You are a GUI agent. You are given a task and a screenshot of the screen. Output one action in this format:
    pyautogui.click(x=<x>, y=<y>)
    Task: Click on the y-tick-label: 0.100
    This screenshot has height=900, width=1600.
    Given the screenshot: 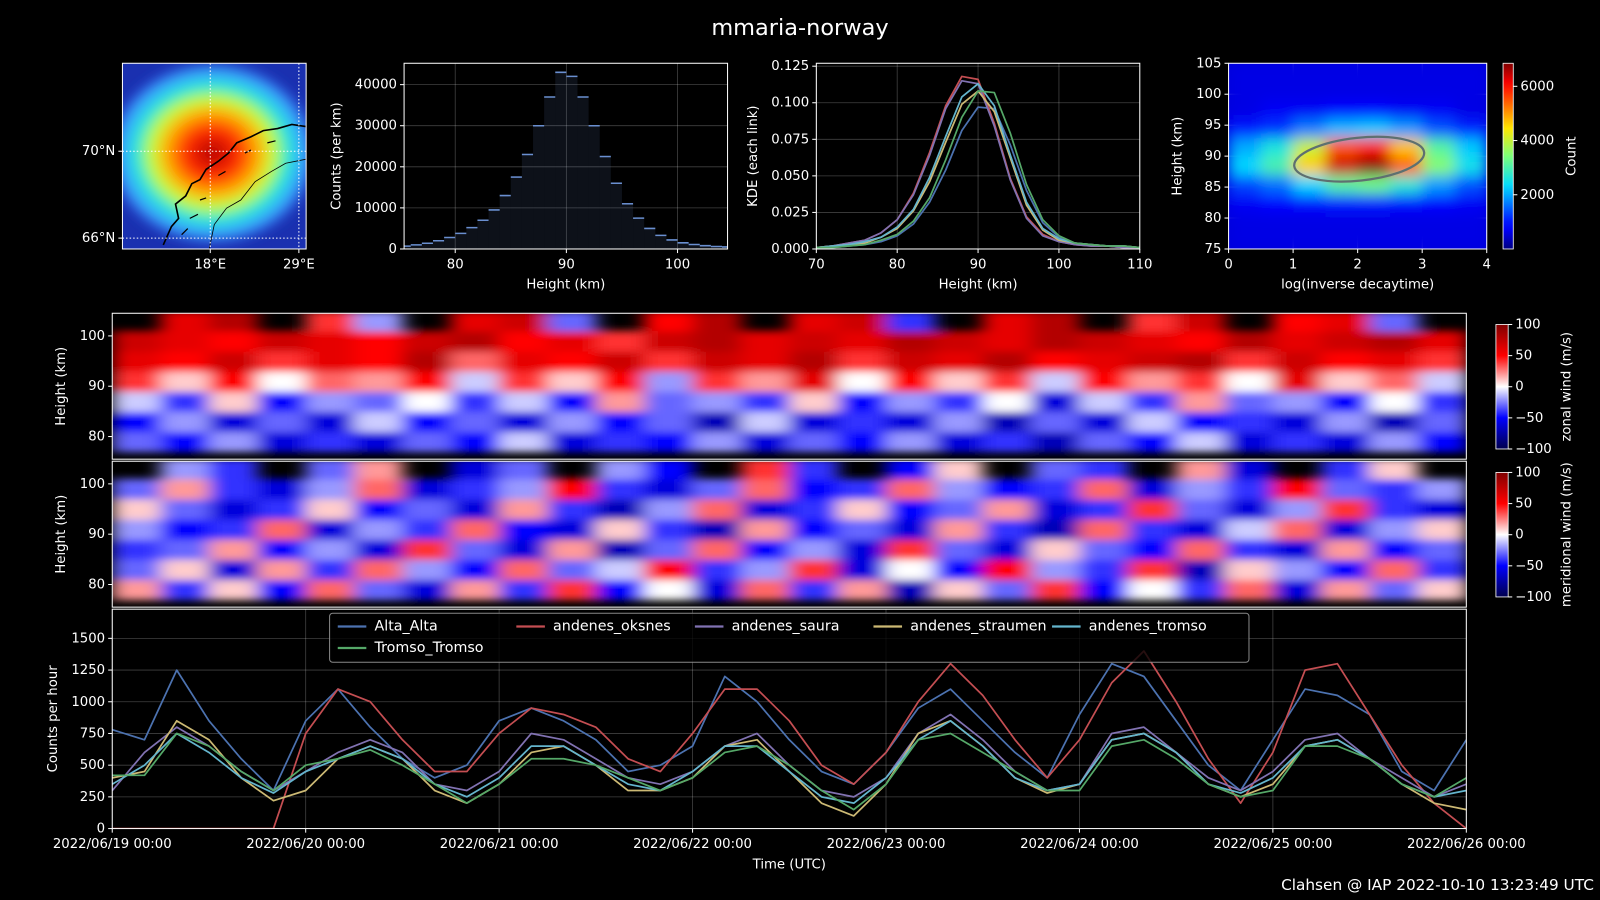 What is the action you would take?
    pyautogui.click(x=790, y=103)
    